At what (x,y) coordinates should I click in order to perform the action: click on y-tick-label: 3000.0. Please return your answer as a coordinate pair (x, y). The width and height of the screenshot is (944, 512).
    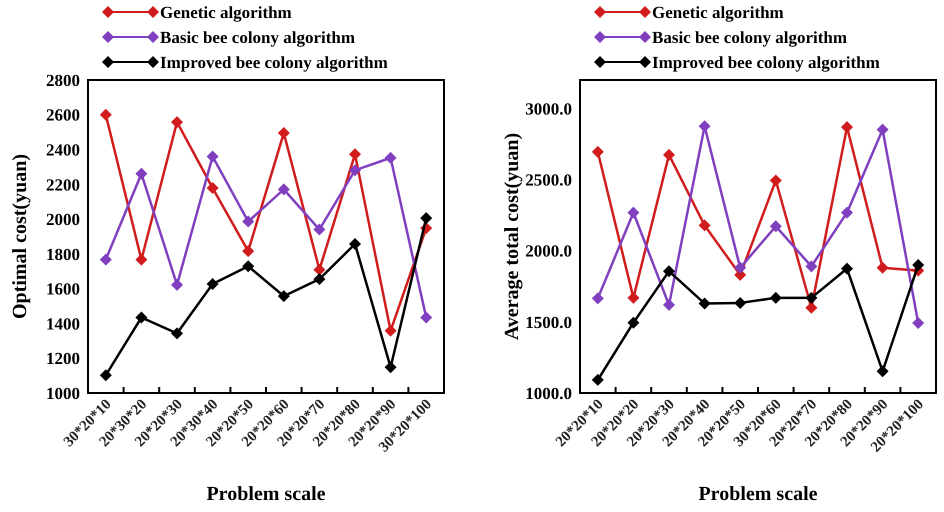
    Looking at the image, I should click on (548, 108).